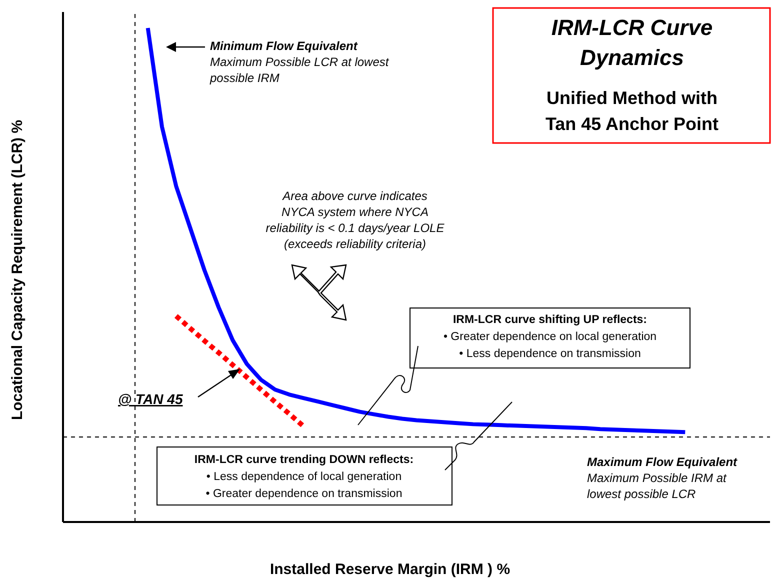  What do you see at coordinates (550, 337) in the screenshot?
I see `annotation: IRM-LCR curve shifting UP reflects: • Greater dependence on local generation • Less dependence on transmission` at bounding box center [550, 337].